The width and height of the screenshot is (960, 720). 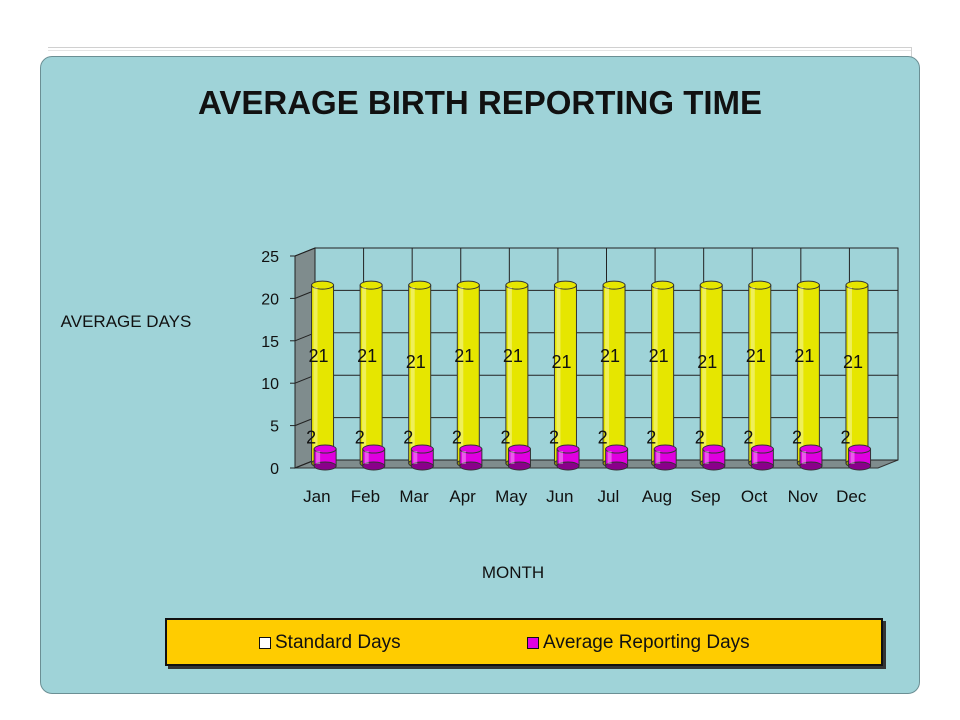 I want to click on legend: Standard Days Average Reporting Days, so click(x=524, y=642).